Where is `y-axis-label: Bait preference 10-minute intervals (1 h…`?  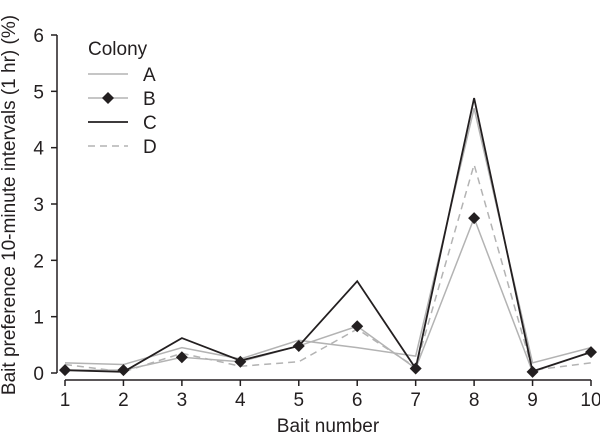 y-axis-label: Bait preference 10-minute intervals (1 h… is located at coordinates (10, 205).